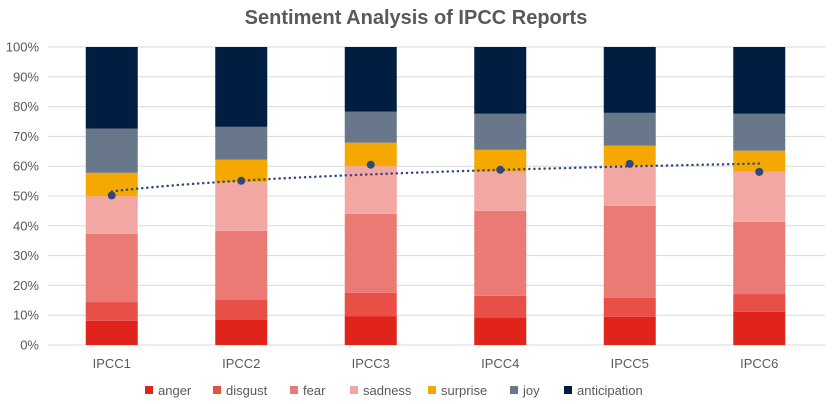  Describe the element at coordinates (416, 18) in the screenshot. I see `chart-title: Sentiment Analysis of IPCC Reports` at that location.